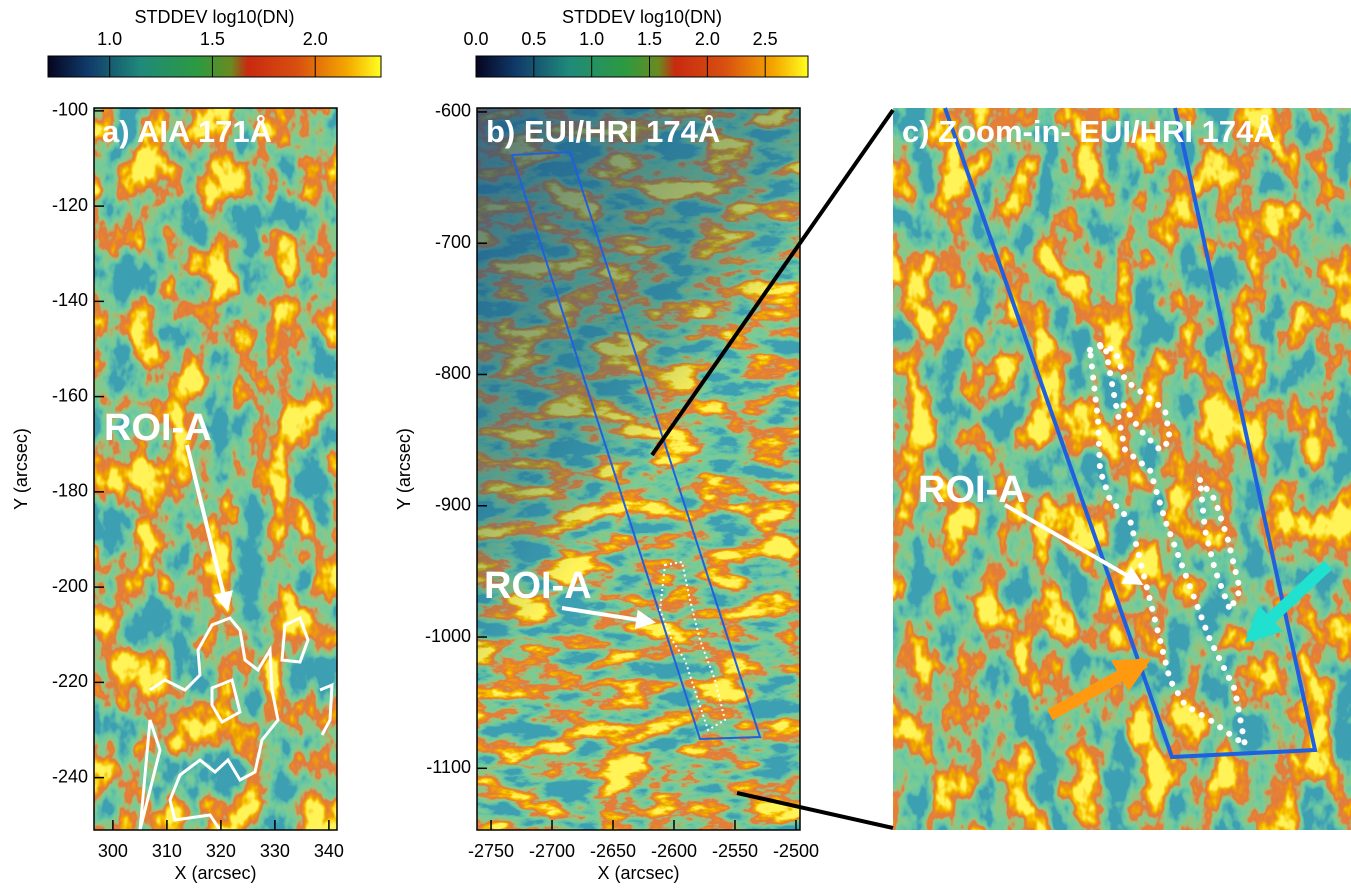 The width and height of the screenshot is (1351, 888). Describe the element at coordinates (453, 111) in the screenshot. I see `y-tick-label: -600` at that location.